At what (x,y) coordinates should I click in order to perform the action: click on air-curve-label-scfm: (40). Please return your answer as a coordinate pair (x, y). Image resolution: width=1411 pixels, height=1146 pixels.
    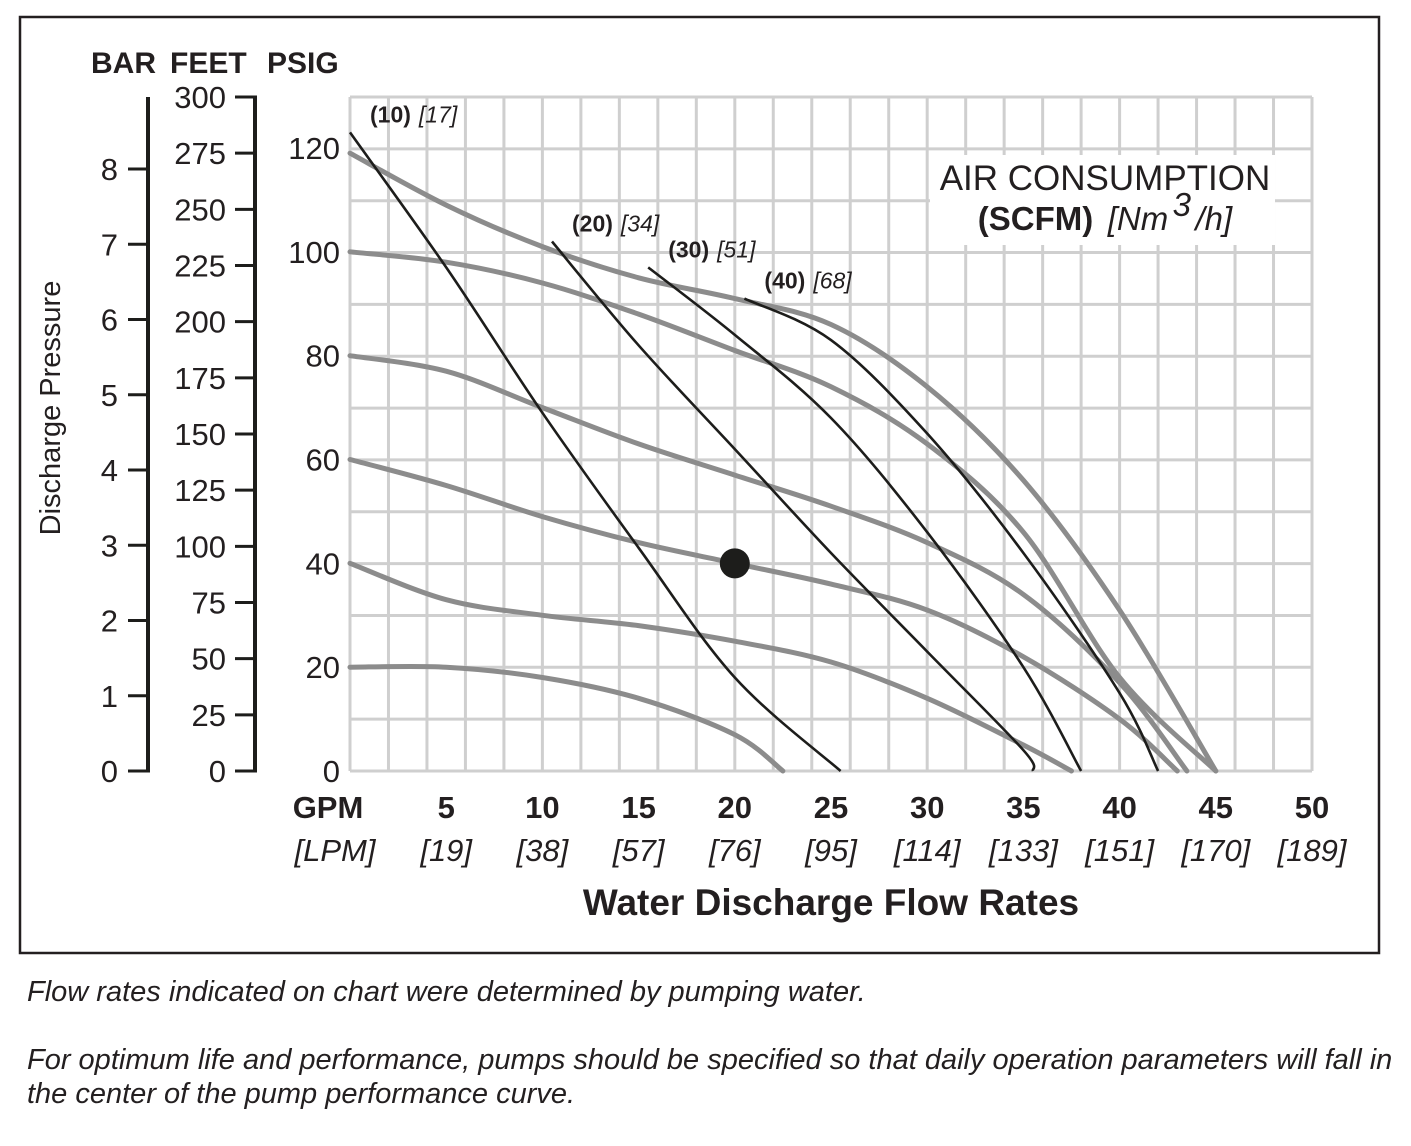
    Looking at the image, I should click on (784, 281).